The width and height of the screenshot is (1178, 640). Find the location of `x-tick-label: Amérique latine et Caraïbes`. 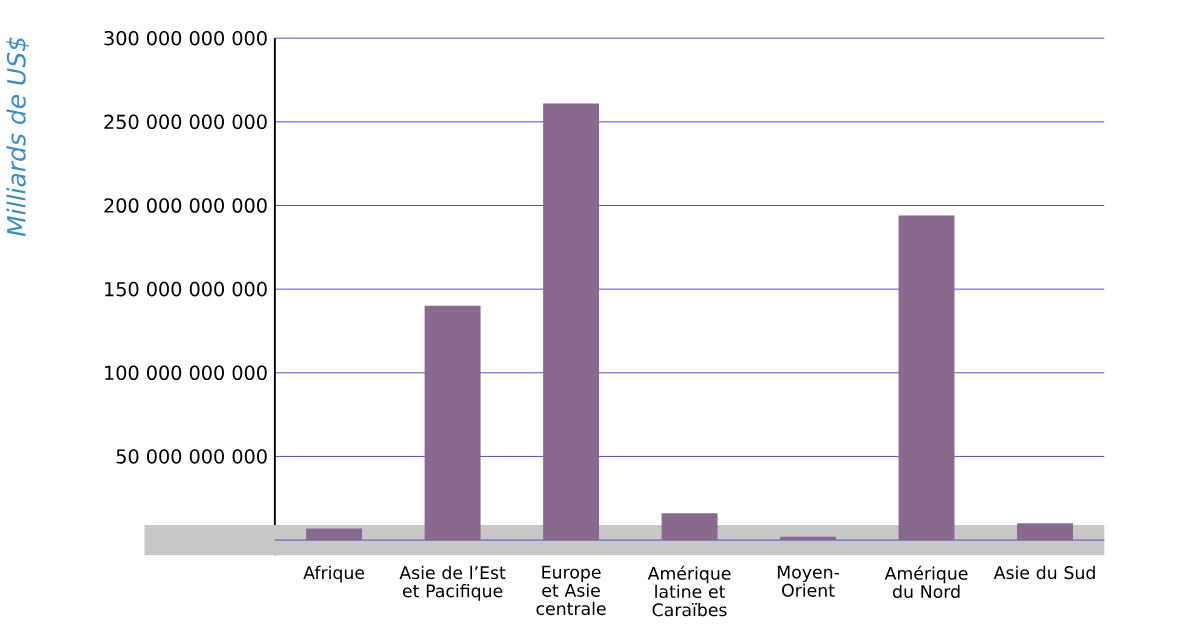

x-tick-label: Amérique latine et Caraïbes is located at coordinates (689, 591).